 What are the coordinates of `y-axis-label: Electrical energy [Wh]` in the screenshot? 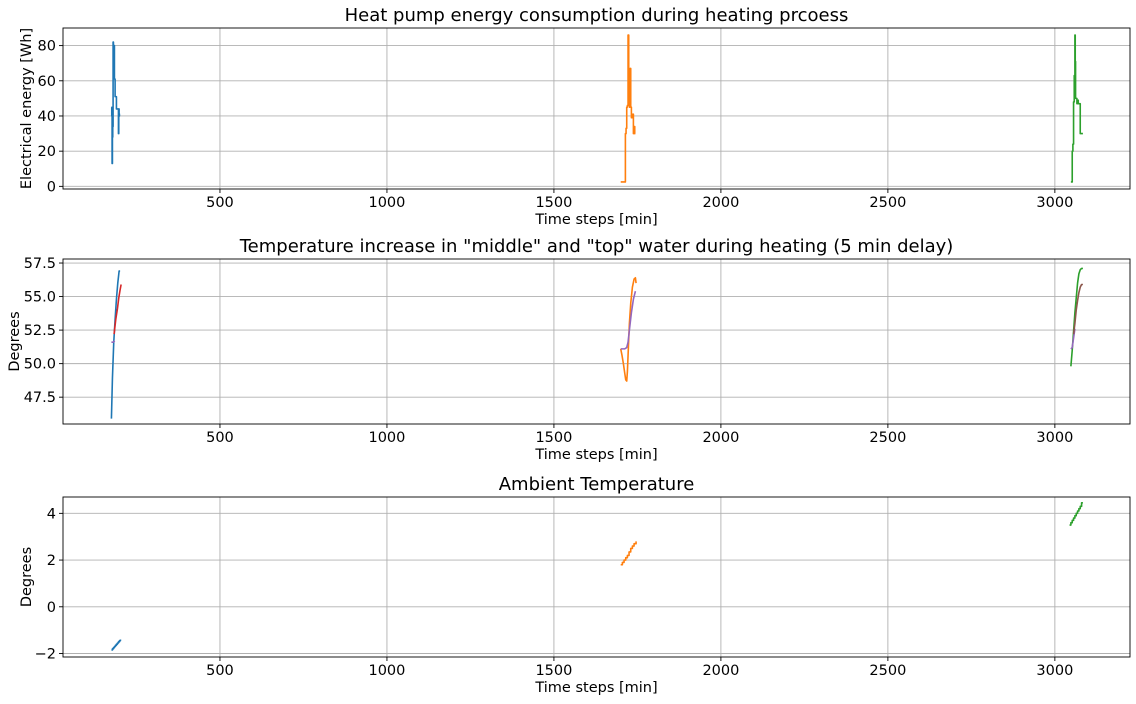 It's located at (27, 108).